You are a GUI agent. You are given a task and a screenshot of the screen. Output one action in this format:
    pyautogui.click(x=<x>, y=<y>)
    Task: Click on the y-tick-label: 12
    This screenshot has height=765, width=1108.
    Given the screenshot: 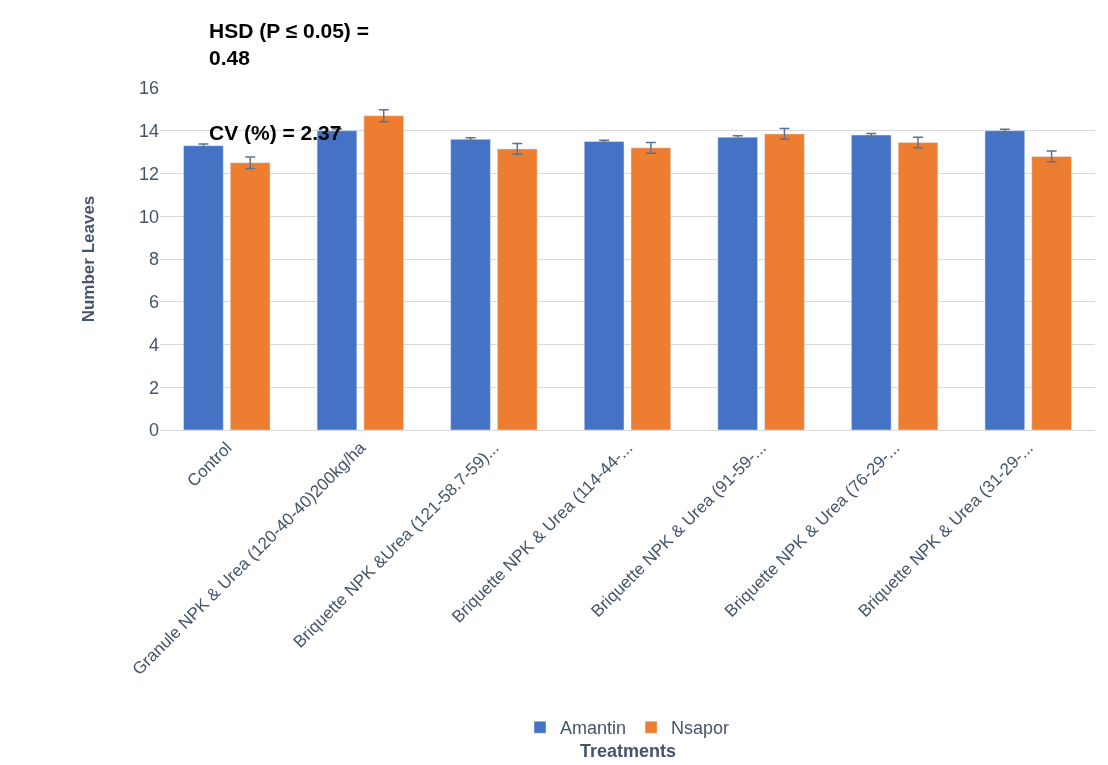 What is the action you would take?
    pyautogui.click(x=148, y=173)
    